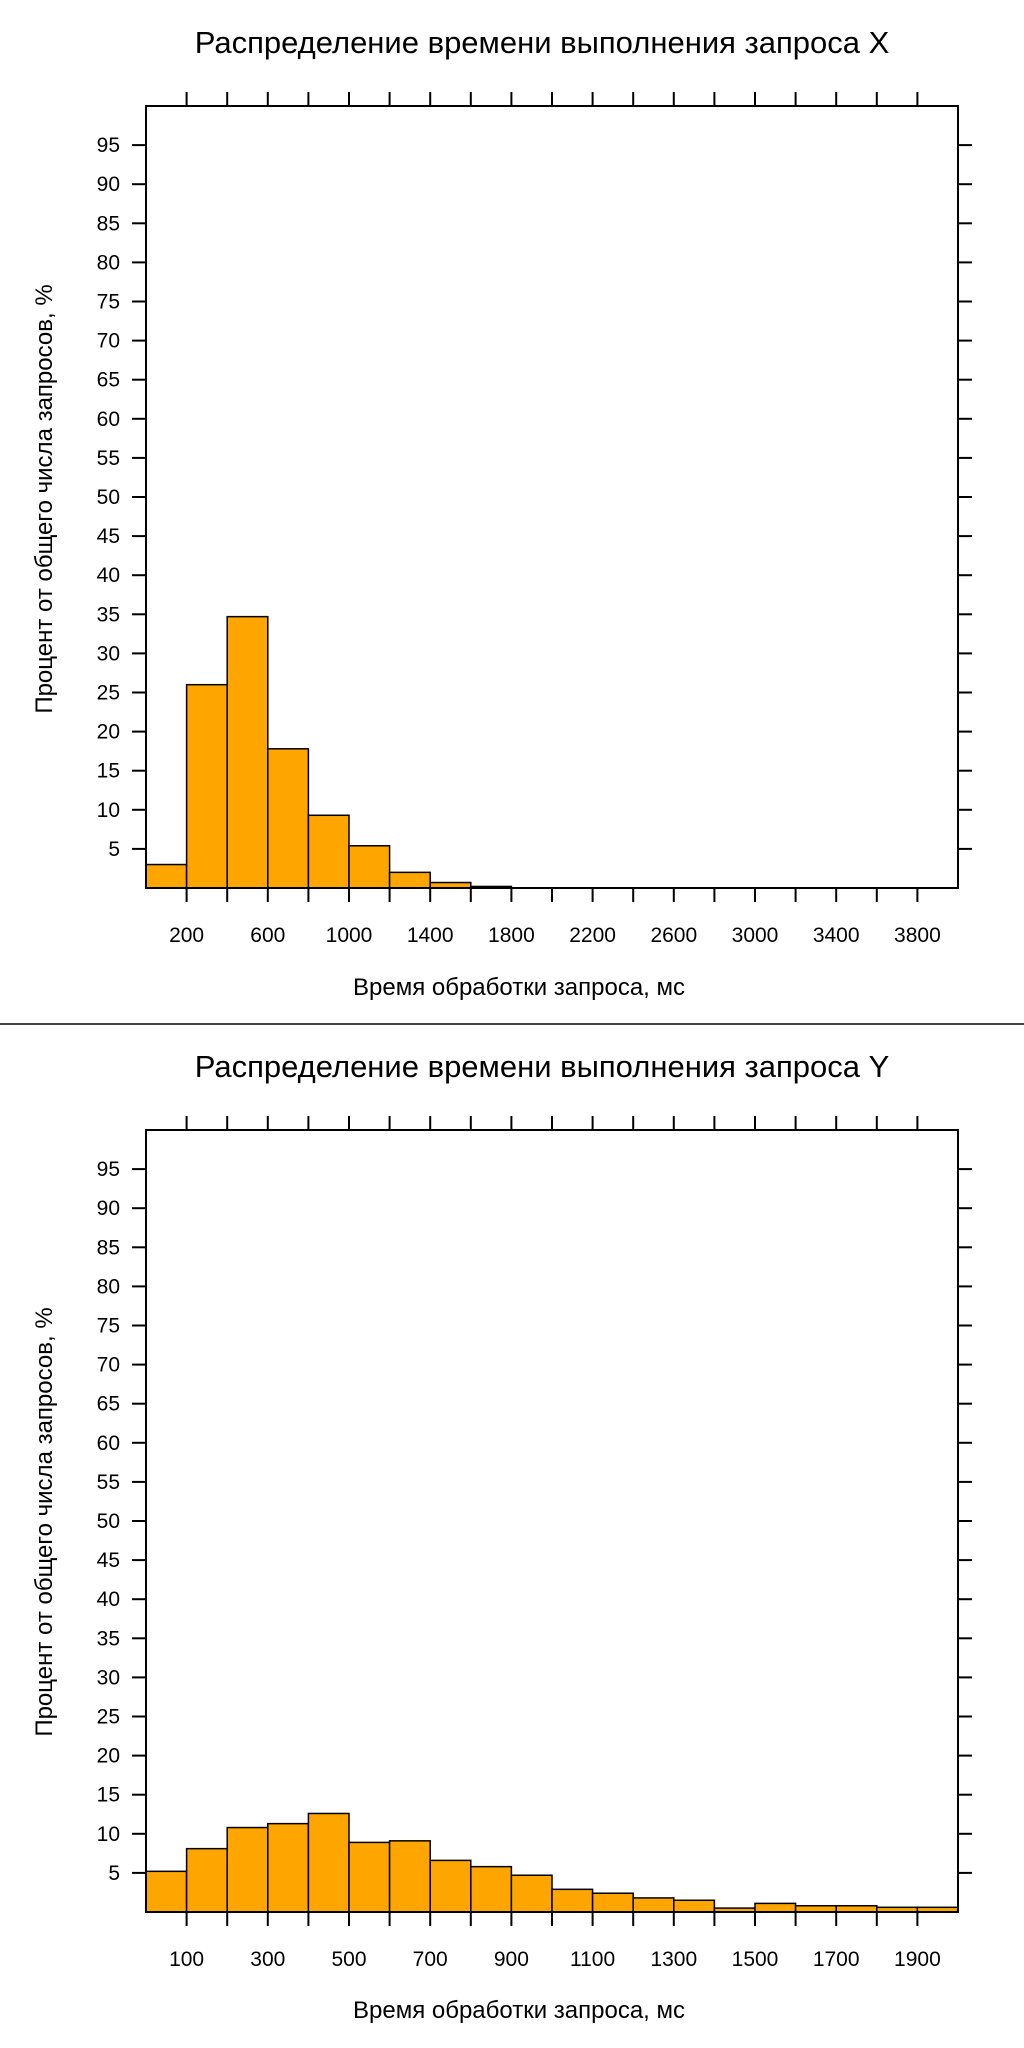 Image resolution: width=1024 pixels, height=2048 pixels. I want to click on chart-y-bars, so click(552, 1862).